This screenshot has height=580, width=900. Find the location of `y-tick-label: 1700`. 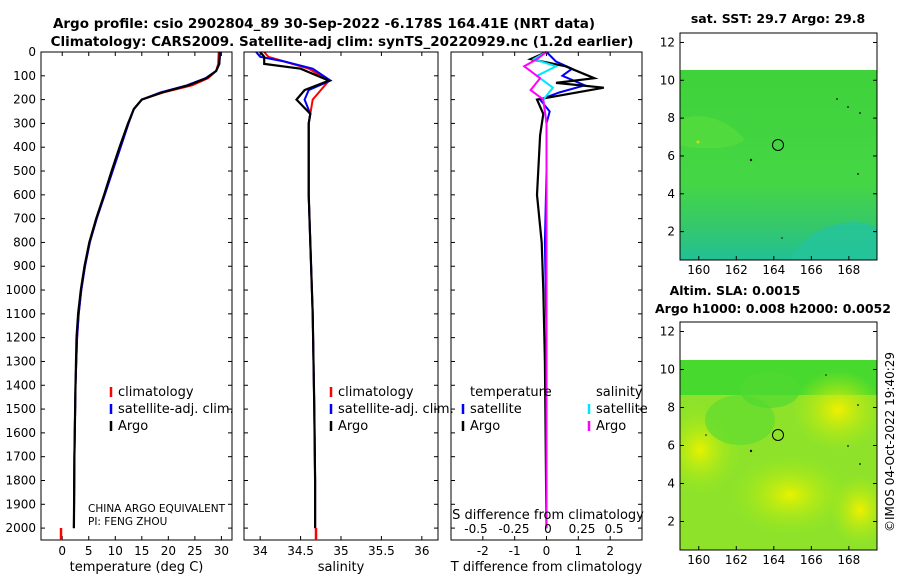

y-tick-label: 1700 is located at coordinates (20, 457).